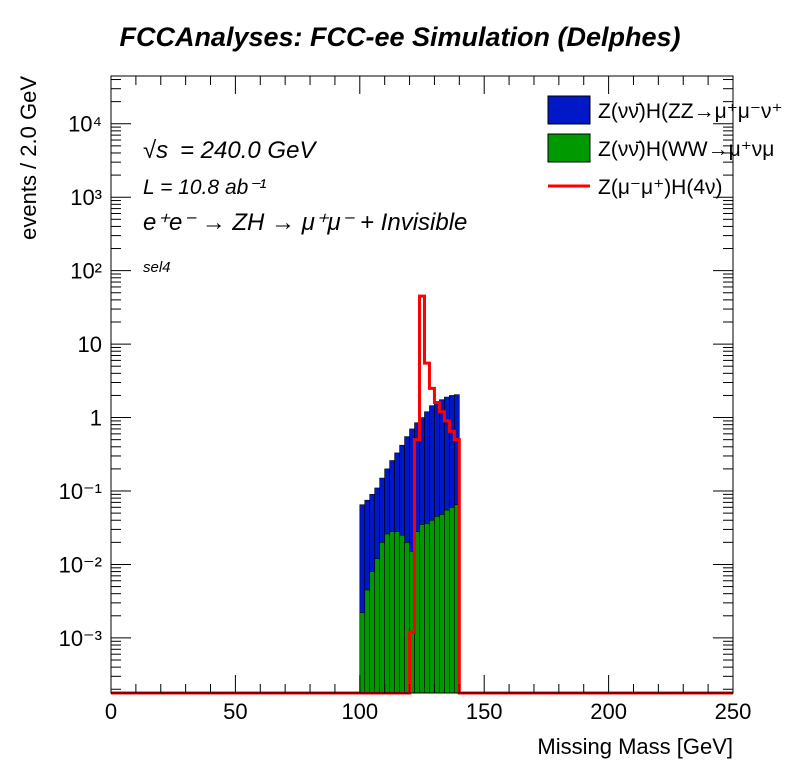 The height and width of the screenshot is (772, 796). What do you see at coordinates (86, 271) in the screenshot?
I see `y-tick-label: 10²` at bounding box center [86, 271].